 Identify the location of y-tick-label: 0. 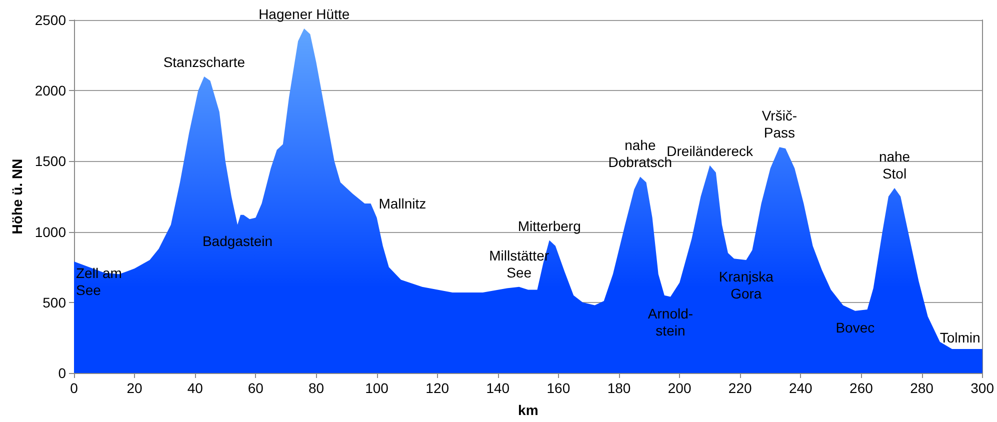
(62, 373).